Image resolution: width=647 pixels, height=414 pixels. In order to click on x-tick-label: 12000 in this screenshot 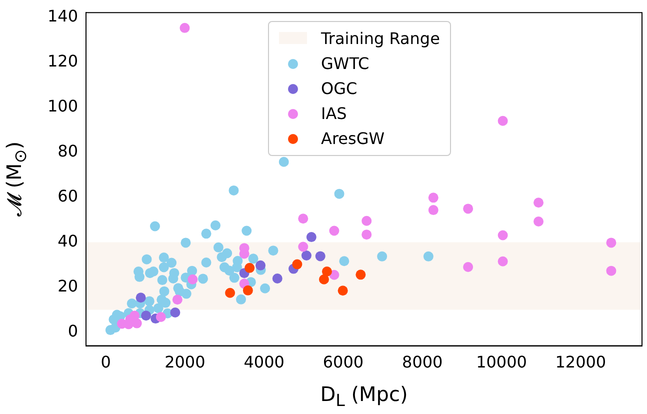, I will do `click(580, 362)`.